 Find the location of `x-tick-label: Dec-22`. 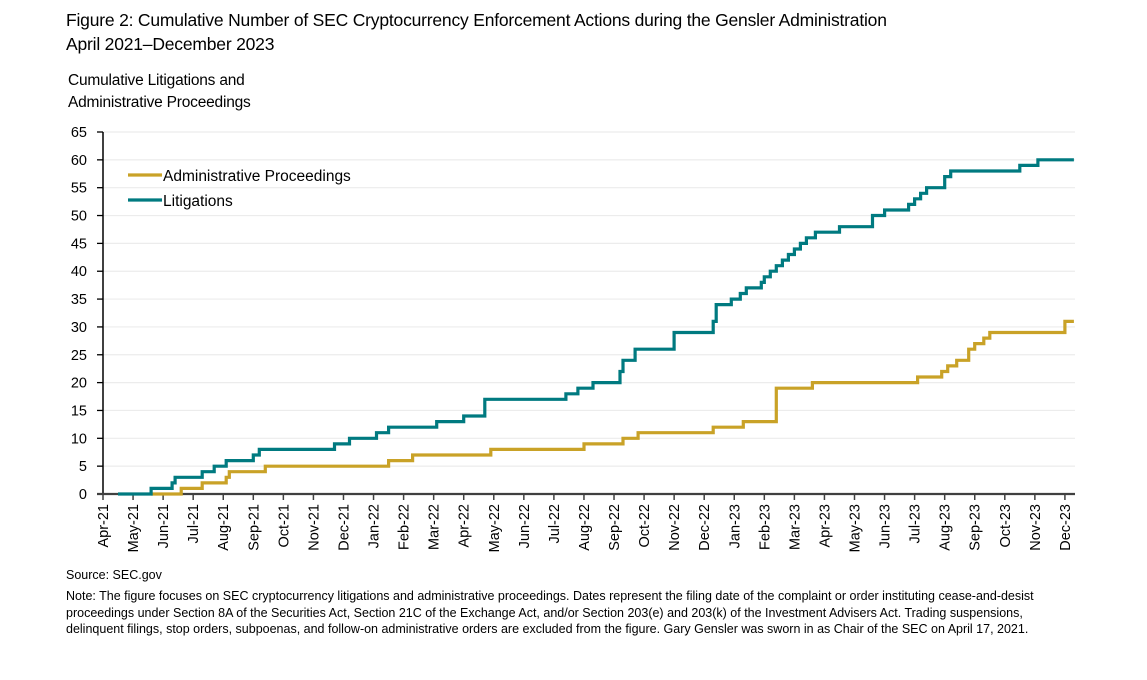

x-tick-label: Dec-22 is located at coordinates (705, 527).